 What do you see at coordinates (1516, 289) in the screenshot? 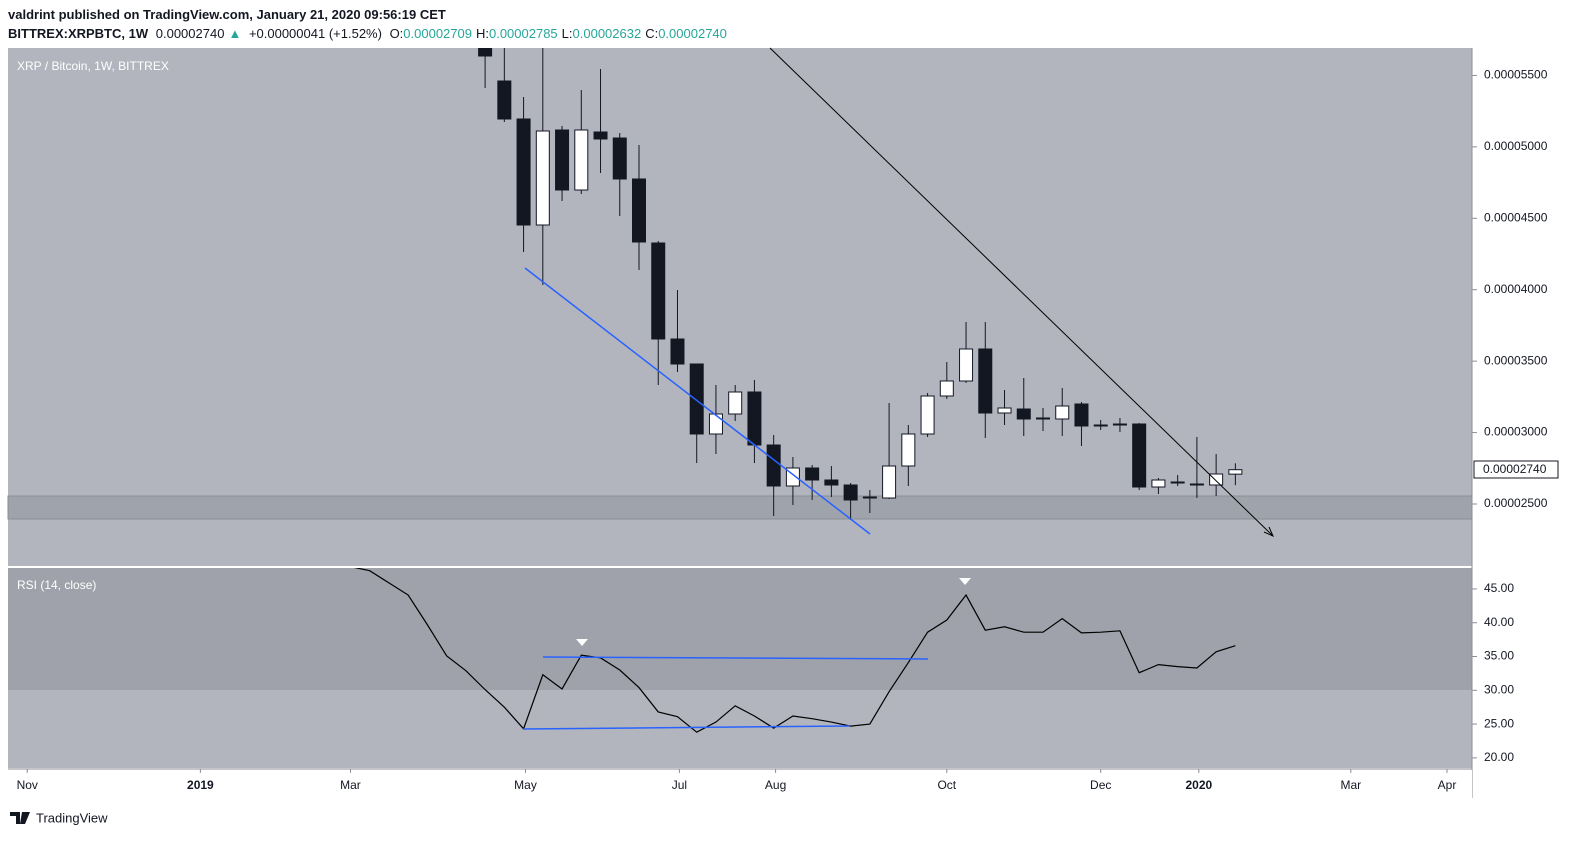
I see `y-tick-label: 0.00004000` at bounding box center [1516, 289].